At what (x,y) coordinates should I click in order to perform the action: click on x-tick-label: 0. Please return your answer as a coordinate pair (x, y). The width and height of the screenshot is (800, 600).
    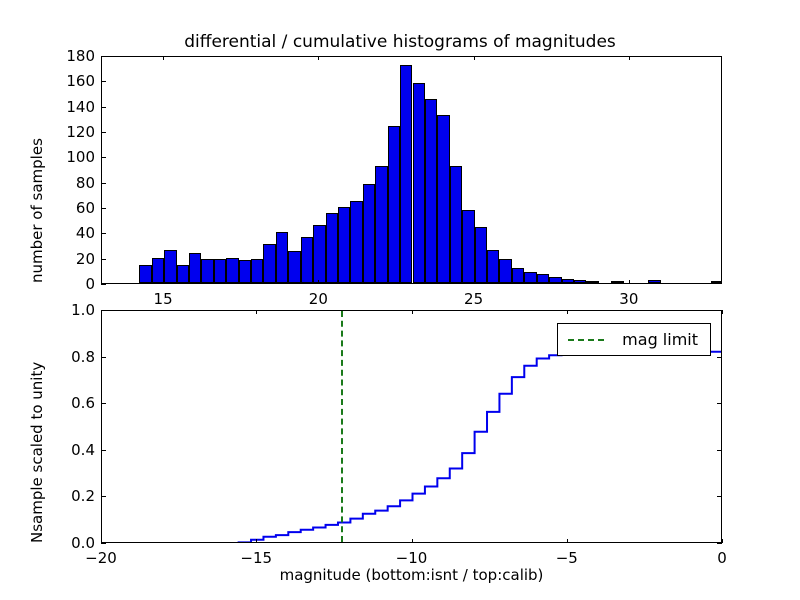
    Looking at the image, I should click on (722, 558).